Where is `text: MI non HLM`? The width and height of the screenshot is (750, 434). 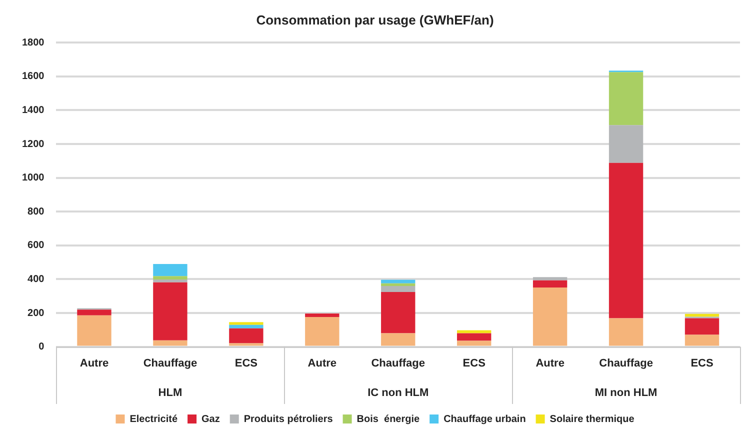 text: MI non HLM is located at coordinates (626, 393).